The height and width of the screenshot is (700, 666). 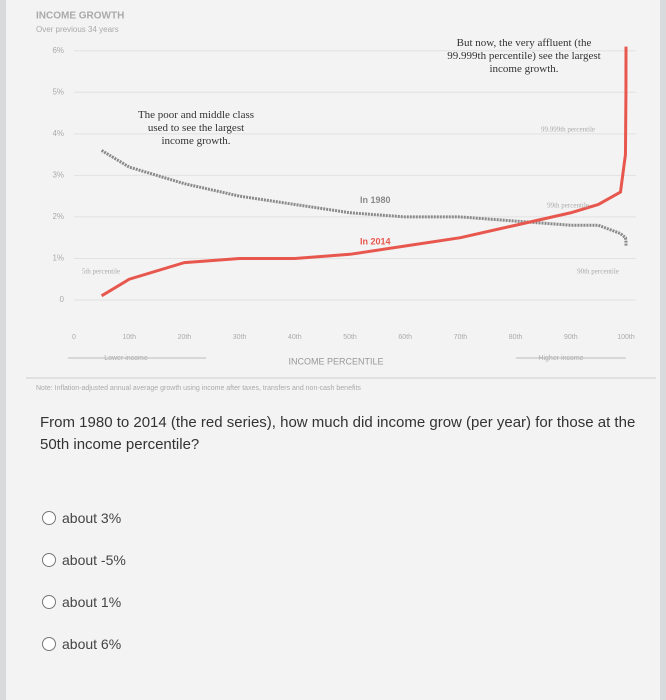 What do you see at coordinates (185, 337) in the screenshot?
I see `x-tick-label: 20th` at bounding box center [185, 337].